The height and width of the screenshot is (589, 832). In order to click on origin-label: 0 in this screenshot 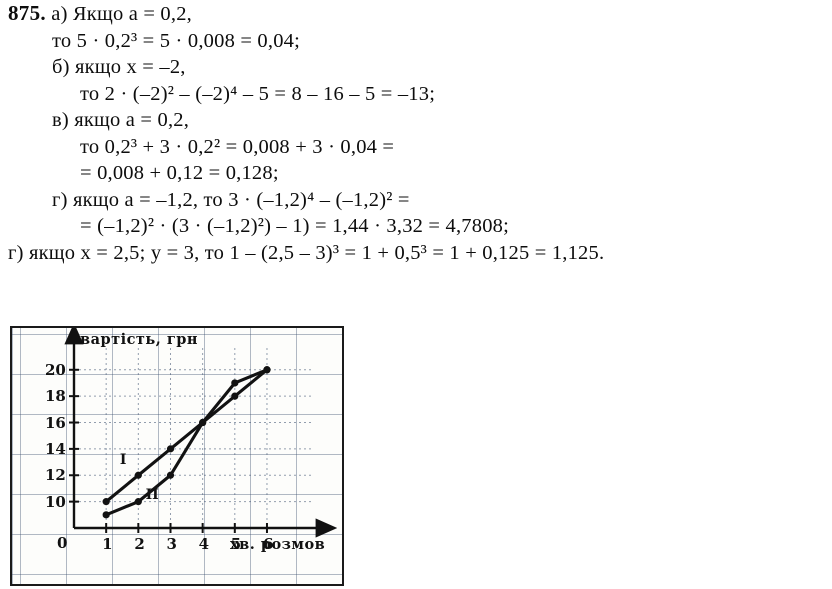, I will do `click(62, 543)`.